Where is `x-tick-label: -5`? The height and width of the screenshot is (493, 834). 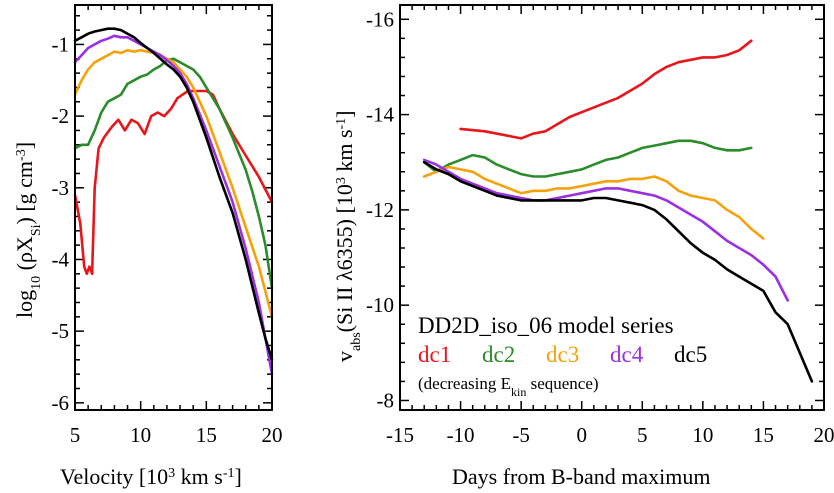 x-tick-label: -5 is located at coordinates (521, 435).